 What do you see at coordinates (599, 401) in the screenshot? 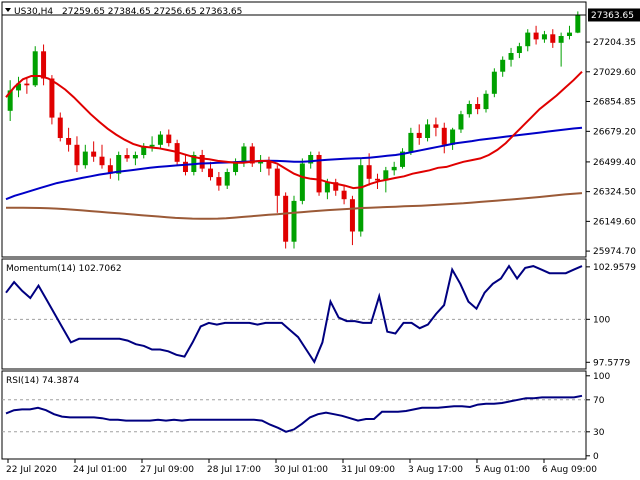
I see `indicator-tick-label: 70` at bounding box center [599, 401].